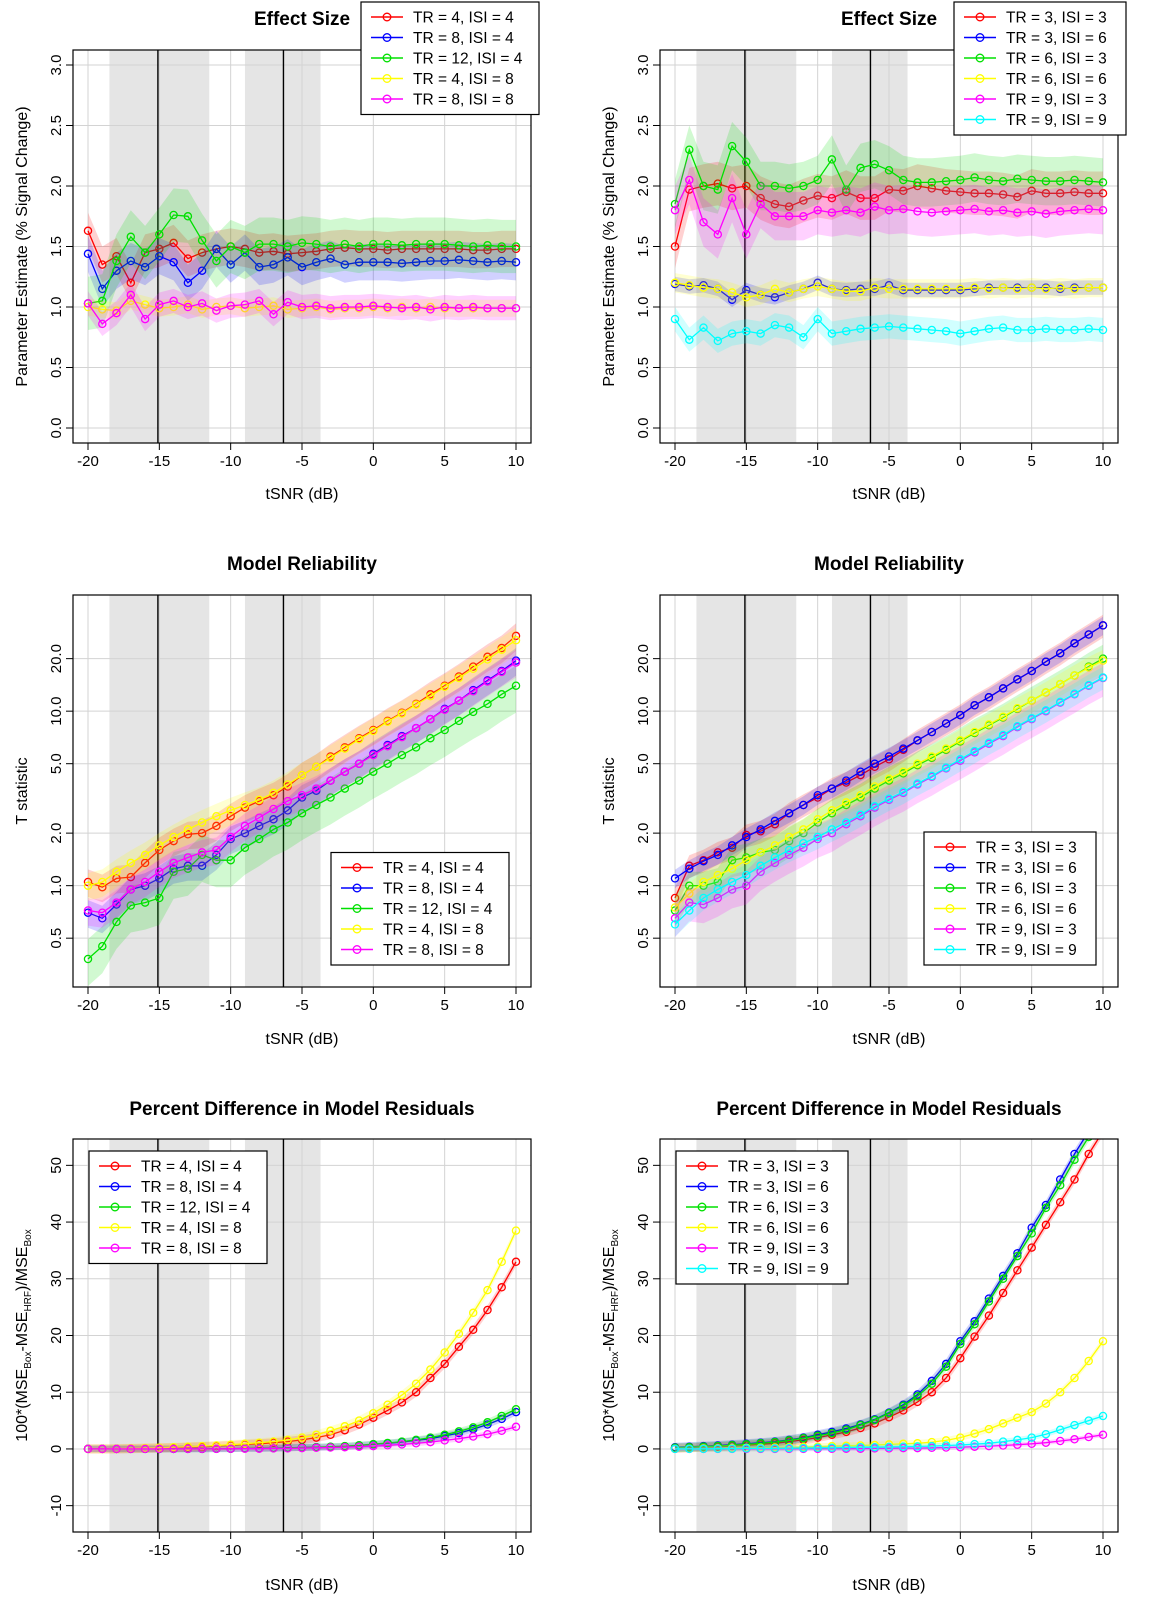  What do you see at coordinates (444, 461) in the screenshot?
I see `x-tick-label: 5` at bounding box center [444, 461].